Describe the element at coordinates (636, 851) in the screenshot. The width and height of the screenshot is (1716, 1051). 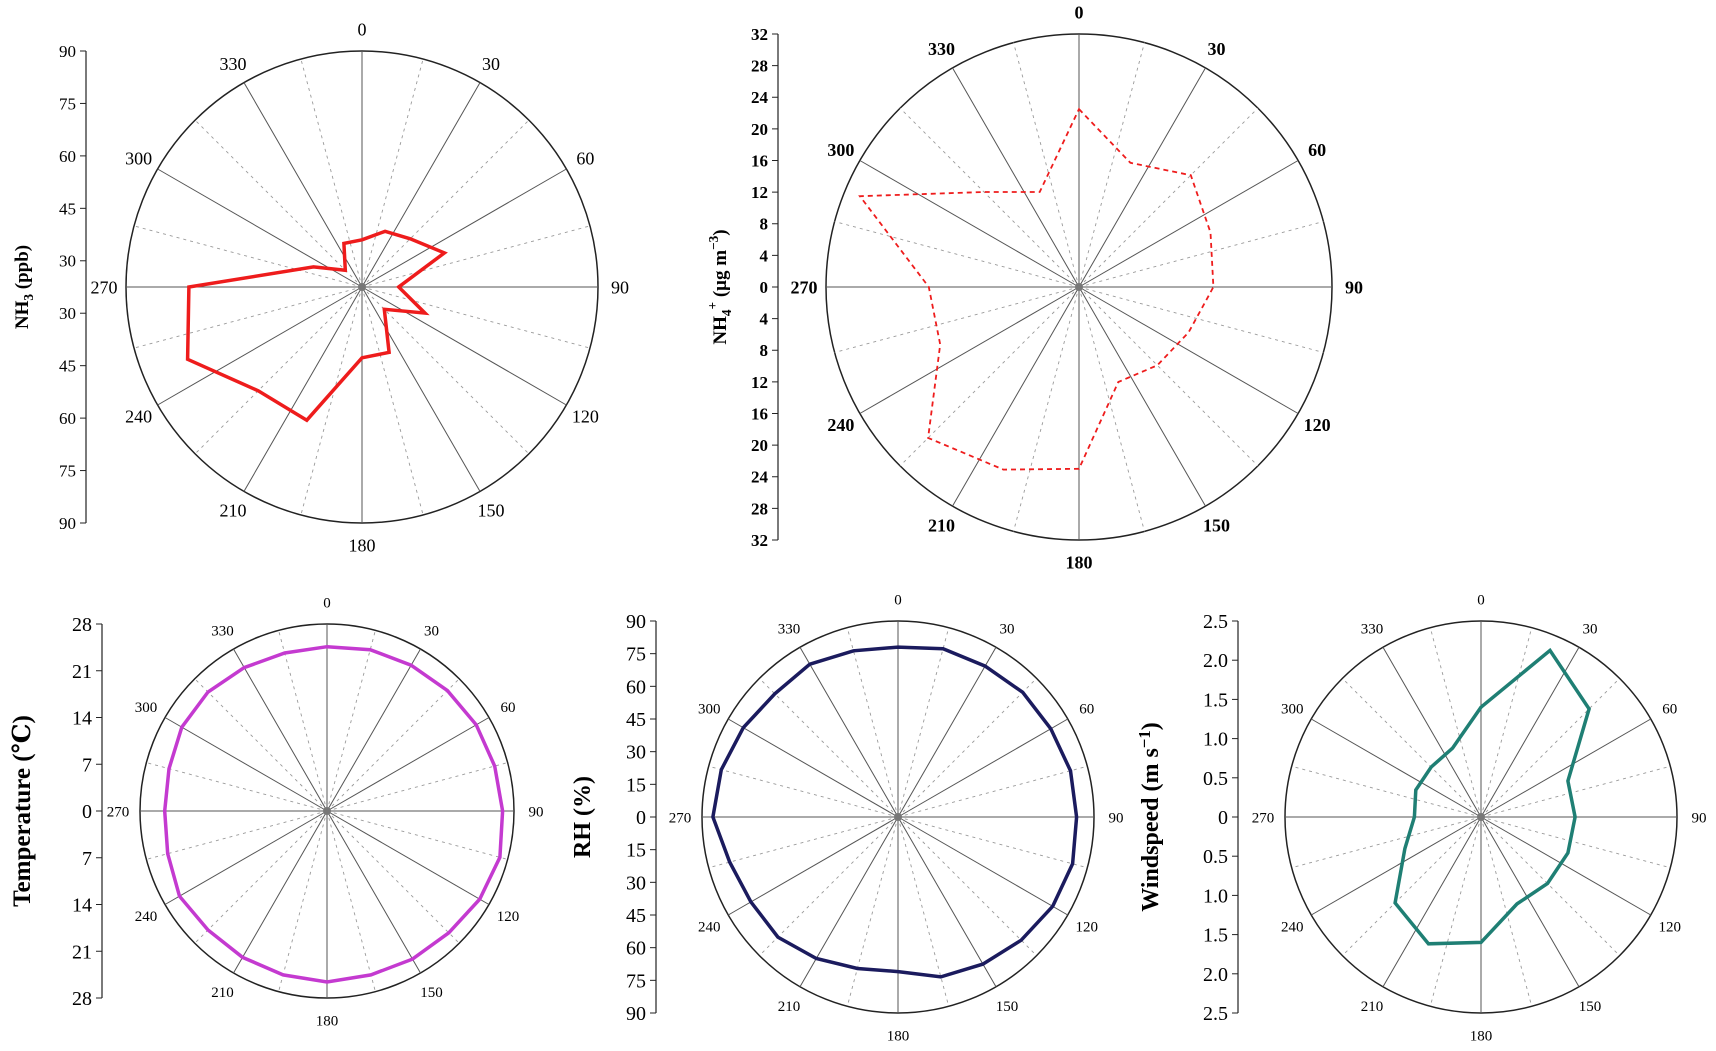
I see `radial-tick-label: 15` at that location.